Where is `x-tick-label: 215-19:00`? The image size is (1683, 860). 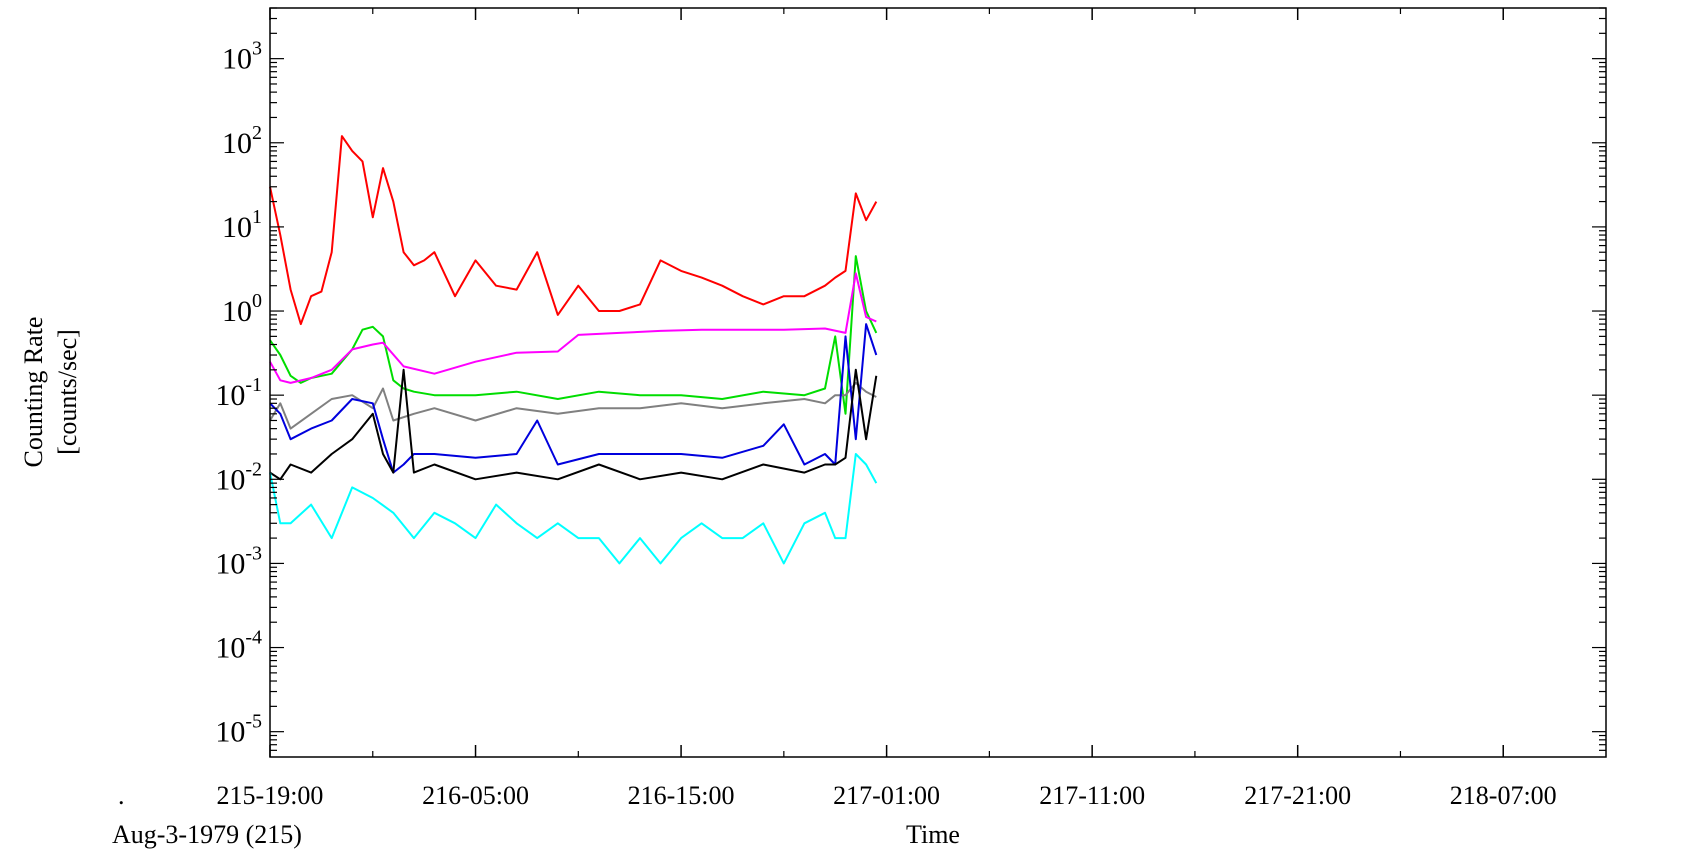 x-tick-label: 215-19:00 is located at coordinates (270, 795).